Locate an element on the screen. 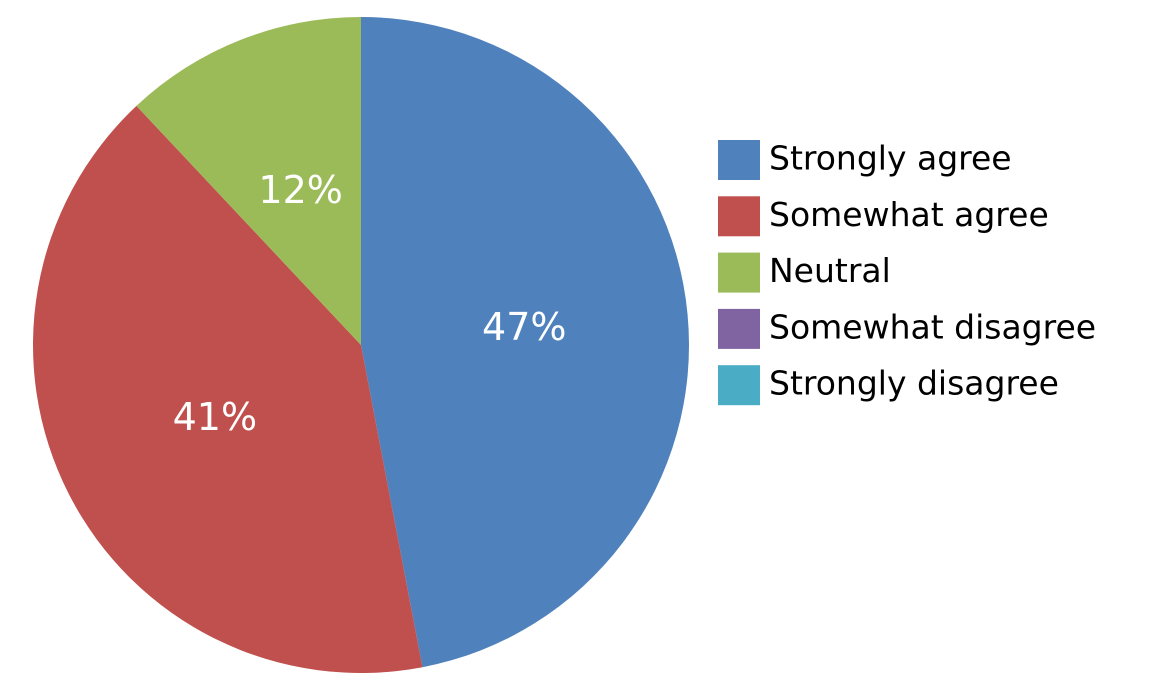 The image size is (1173, 695). legend-text: Strongly disagree is located at coordinates (914, 383).